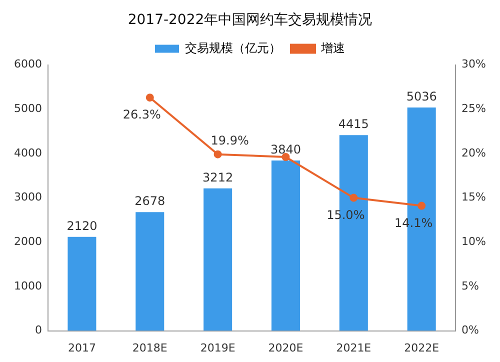 This screenshot has height=362, width=500. I want to click on data-label: 3840, so click(286, 149).